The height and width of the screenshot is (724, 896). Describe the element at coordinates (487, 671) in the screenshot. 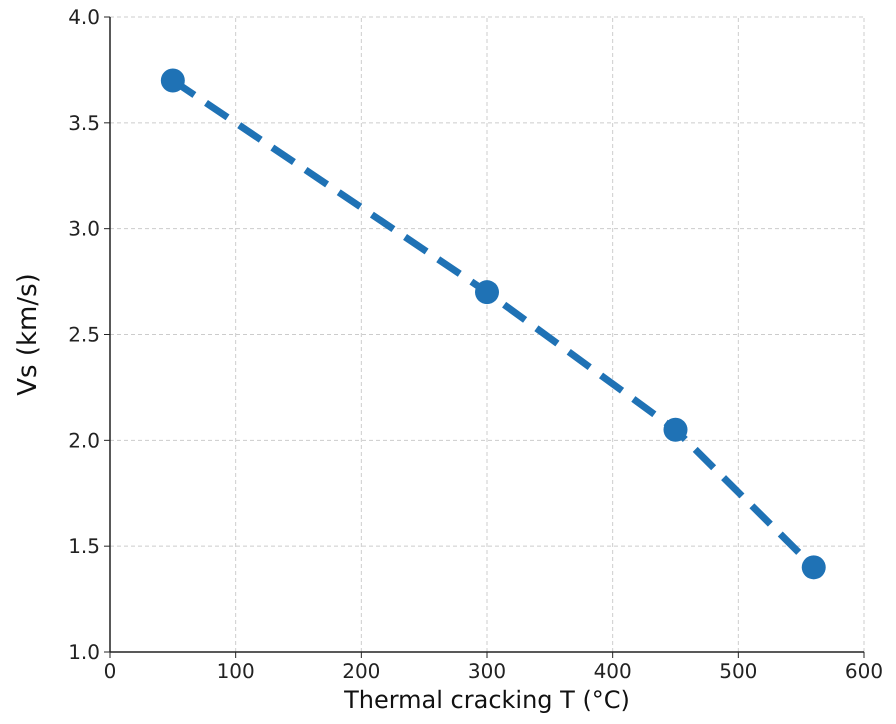

I see `x-tick-label: 300` at that location.